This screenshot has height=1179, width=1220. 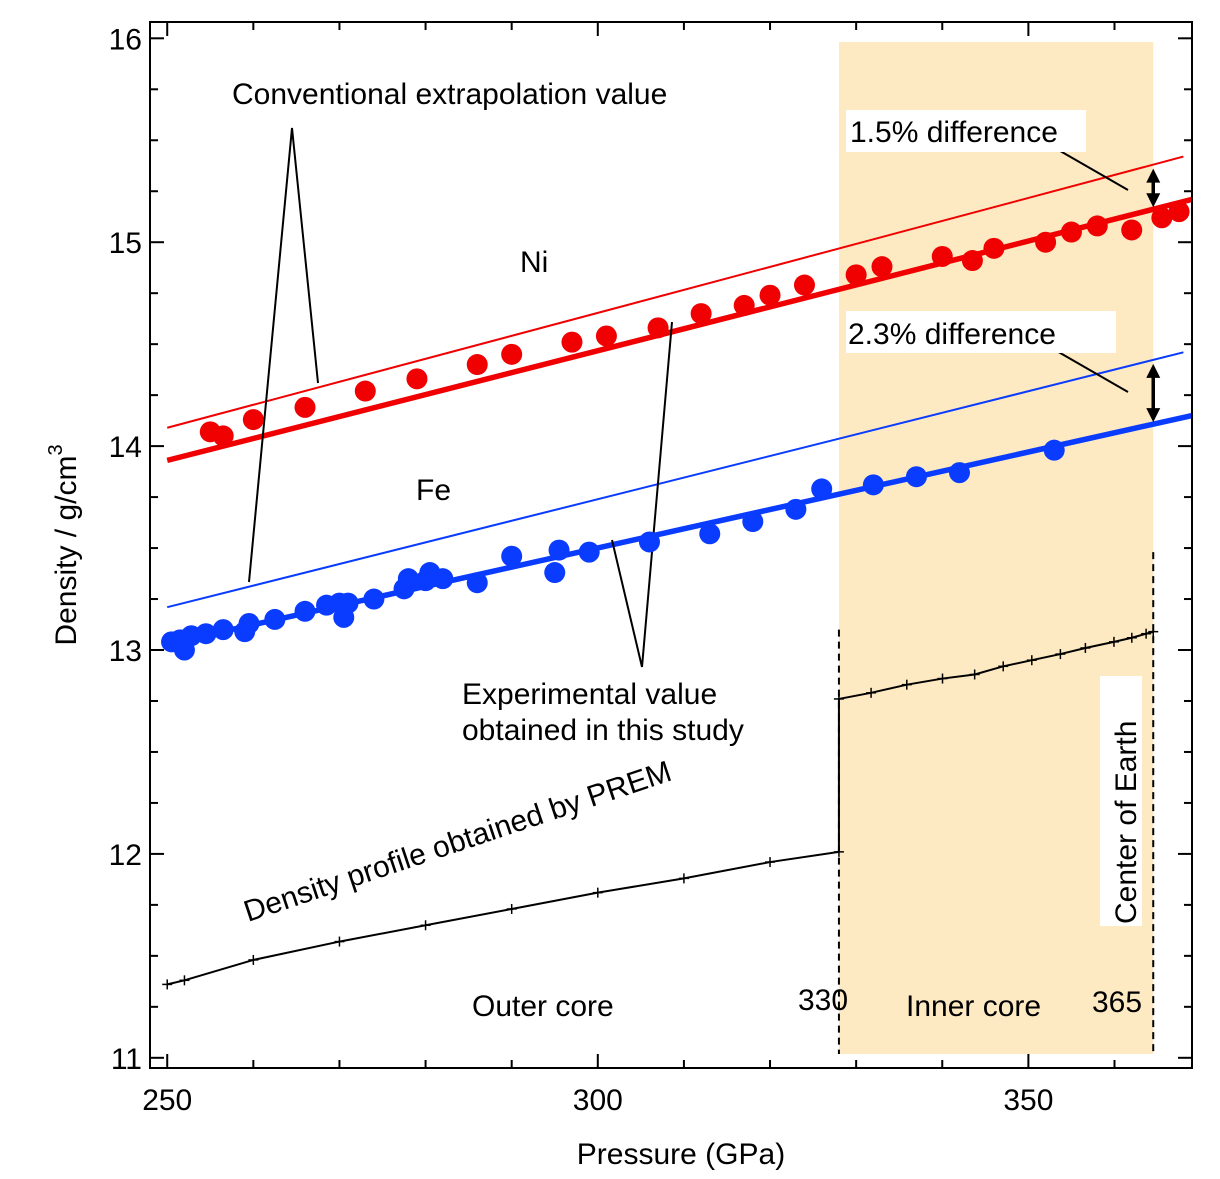 I want to click on outer-core-label: Outer core, so click(x=543, y=1006).